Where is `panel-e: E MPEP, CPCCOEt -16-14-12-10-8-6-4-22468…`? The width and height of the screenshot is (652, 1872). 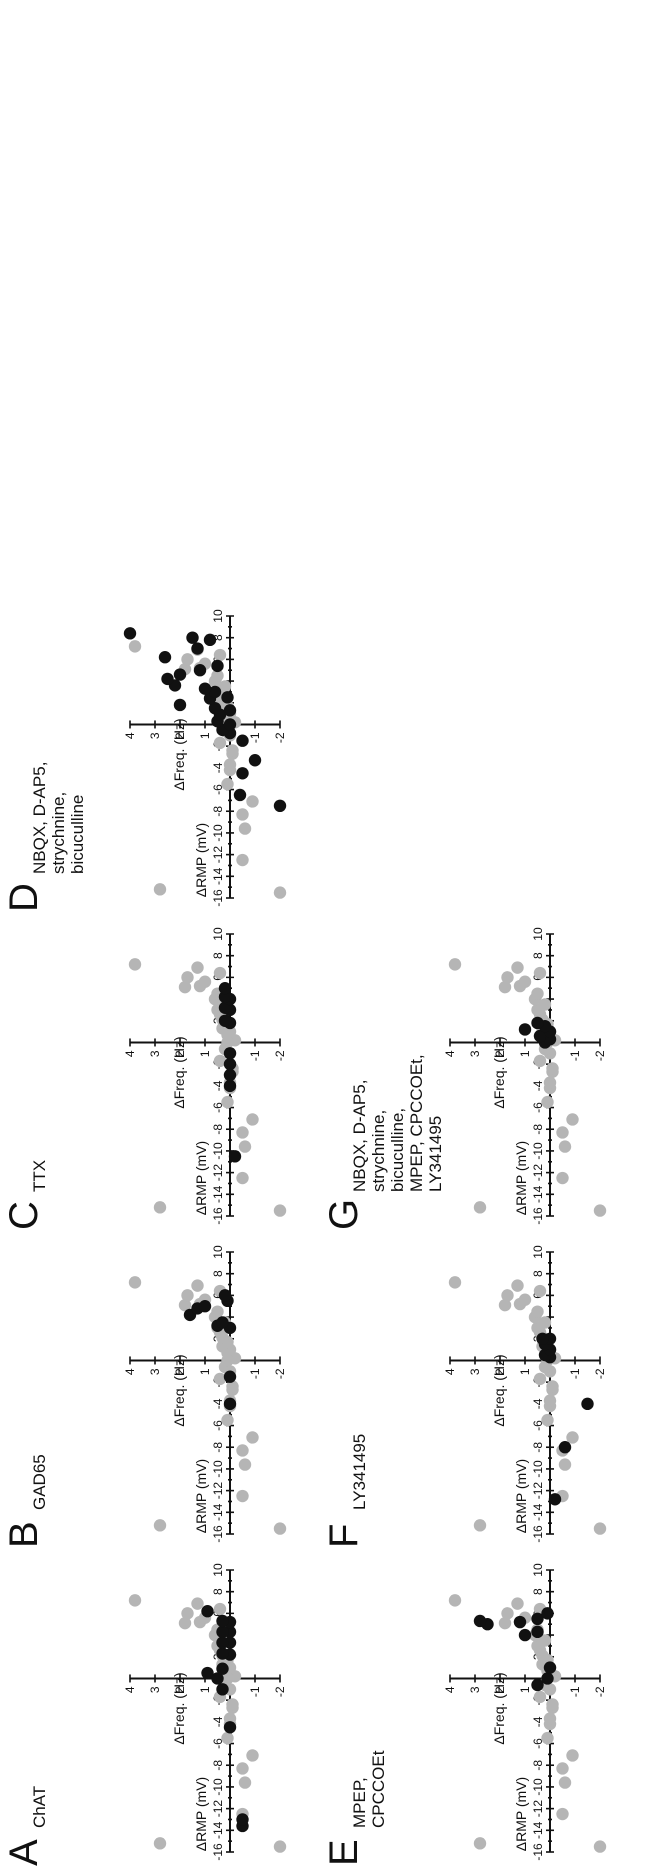 panel-e: E MPEP, CPCCOEt -16-14-12-10-8-6-4-22468… is located at coordinates (470, 1713).